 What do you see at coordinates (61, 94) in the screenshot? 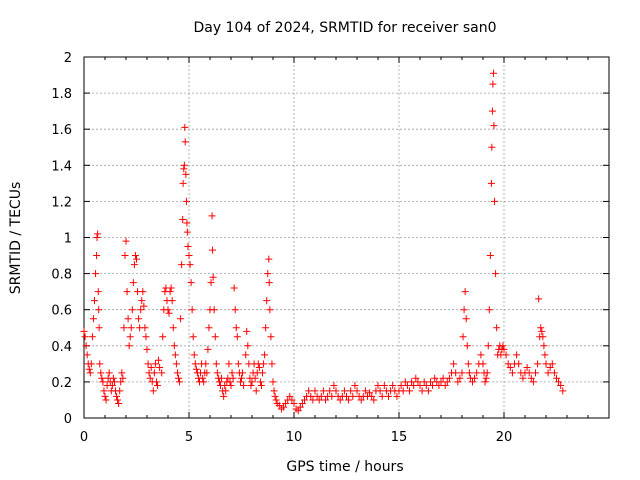
I see `y-tick-label: 1.8` at bounding box center [61, 94].